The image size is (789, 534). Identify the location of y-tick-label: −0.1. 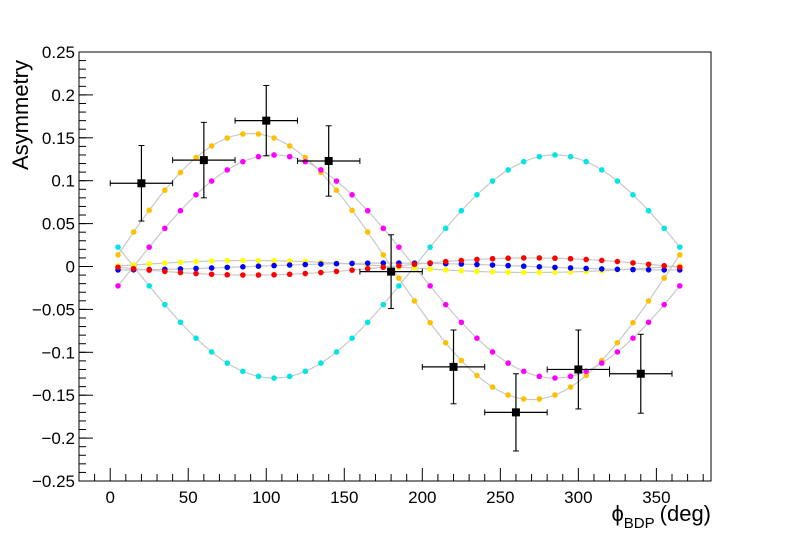
(58, 352).